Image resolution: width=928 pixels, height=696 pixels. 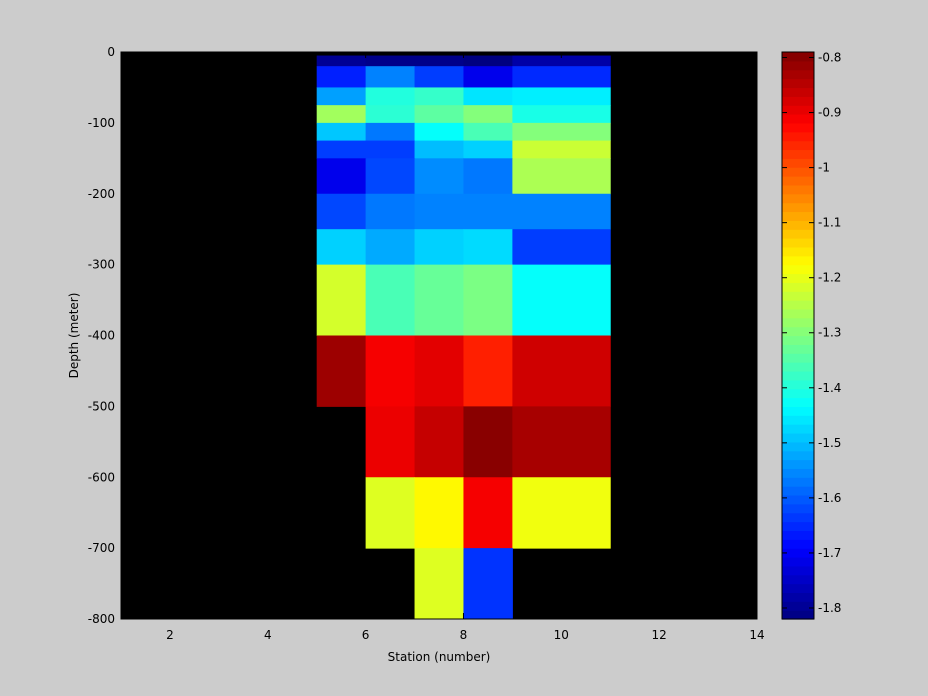 I want to click on y-tick-label: -800, so click(x=101, y=619).